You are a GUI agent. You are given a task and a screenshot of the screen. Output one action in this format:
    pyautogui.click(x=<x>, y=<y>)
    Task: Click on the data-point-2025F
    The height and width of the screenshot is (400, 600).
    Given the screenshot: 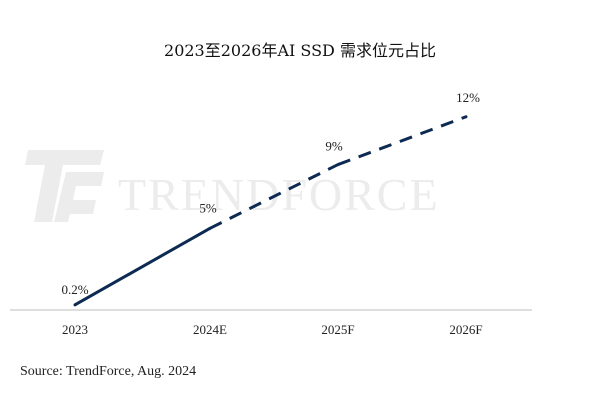 What is the action you would take?
    pyautogui.click(x=338, y=165)
    